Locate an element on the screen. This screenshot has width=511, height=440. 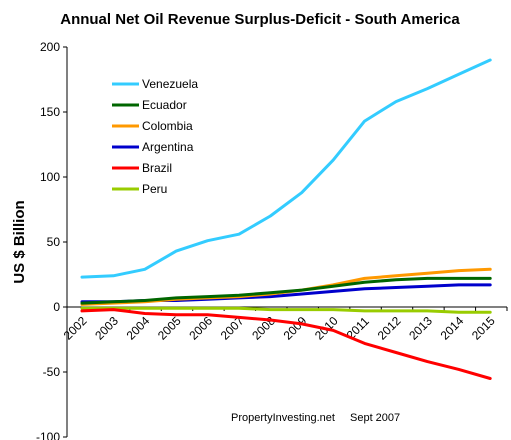
x-tick-label: 2003 is located at coordinates (106, 328).